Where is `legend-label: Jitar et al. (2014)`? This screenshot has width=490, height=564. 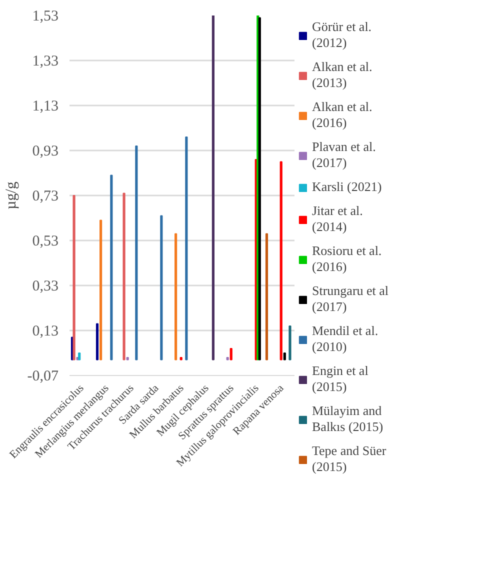
legend-label: Jitar et al. (2014) is located at coordinates (337, 219).